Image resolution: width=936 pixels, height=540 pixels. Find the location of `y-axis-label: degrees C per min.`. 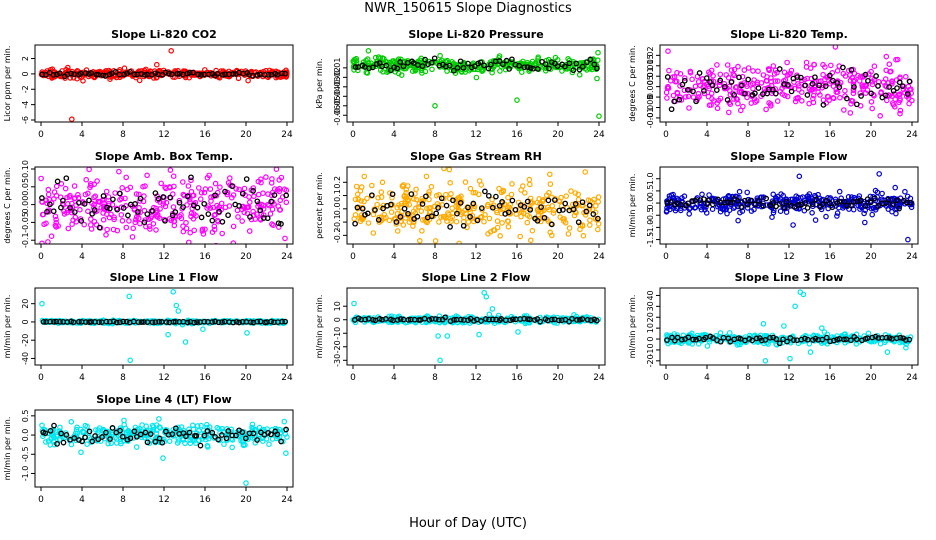

y-axis-label: degrees C per min. is located at coordinates (632, 83).